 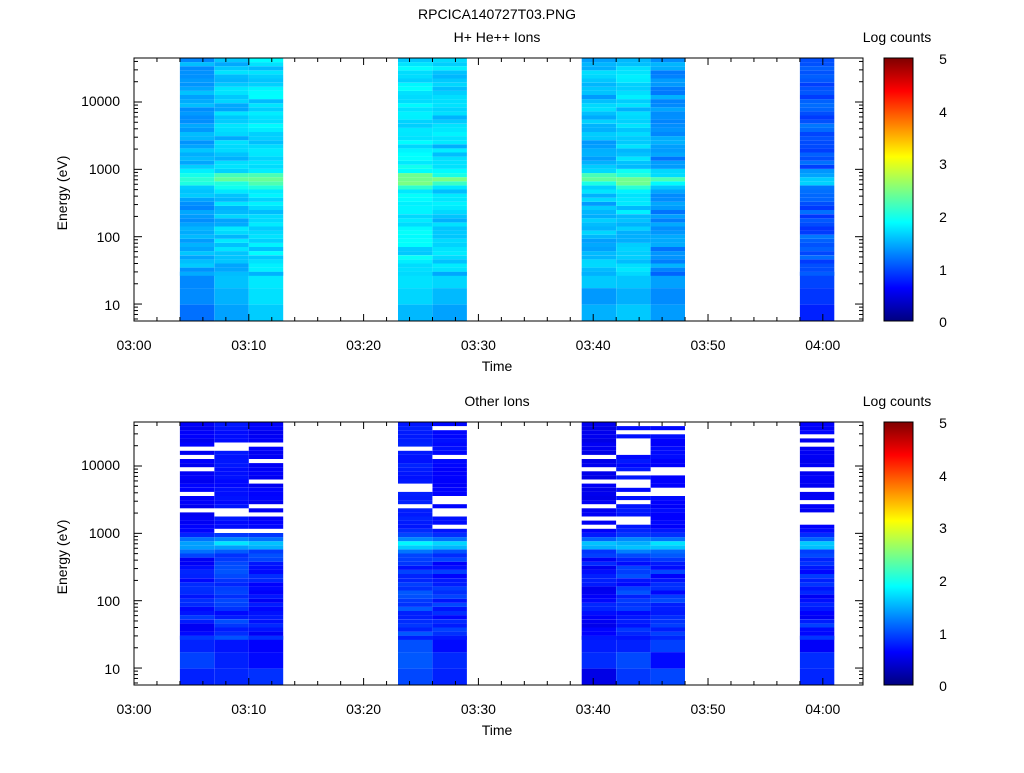 What do you see at coordinates (943, 686) in the screenshot?
I see `colorbar-tick-label: 0` at bounding box center [943, 686].